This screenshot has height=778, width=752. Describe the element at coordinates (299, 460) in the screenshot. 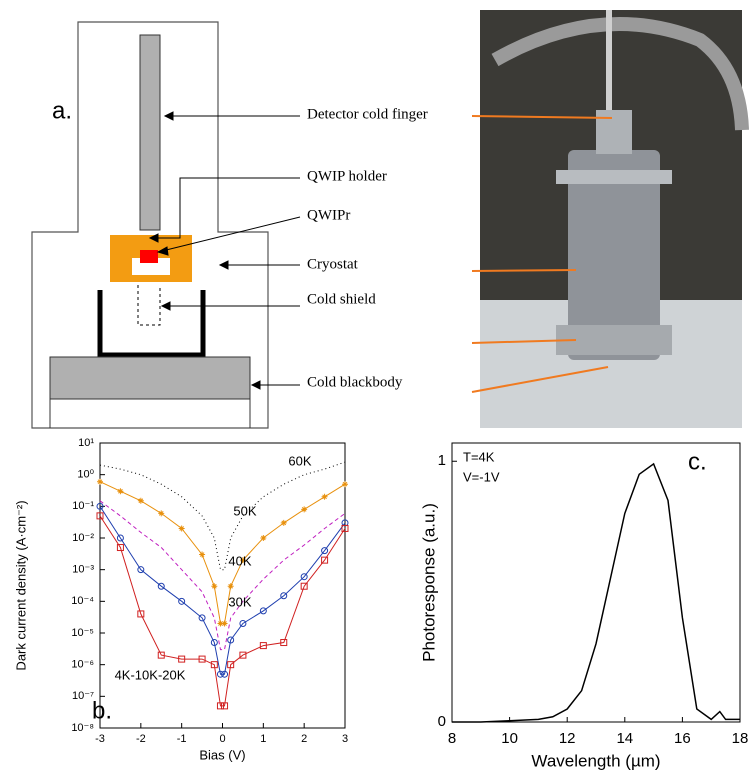

I see `series-label: 60K` at that location.